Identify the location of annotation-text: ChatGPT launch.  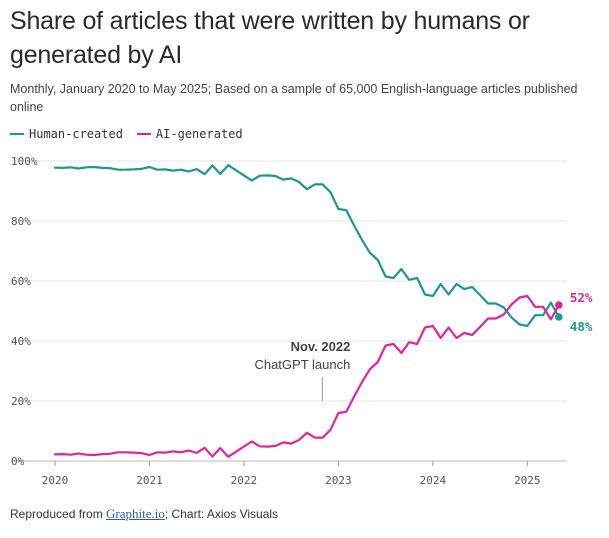
(302, 364).